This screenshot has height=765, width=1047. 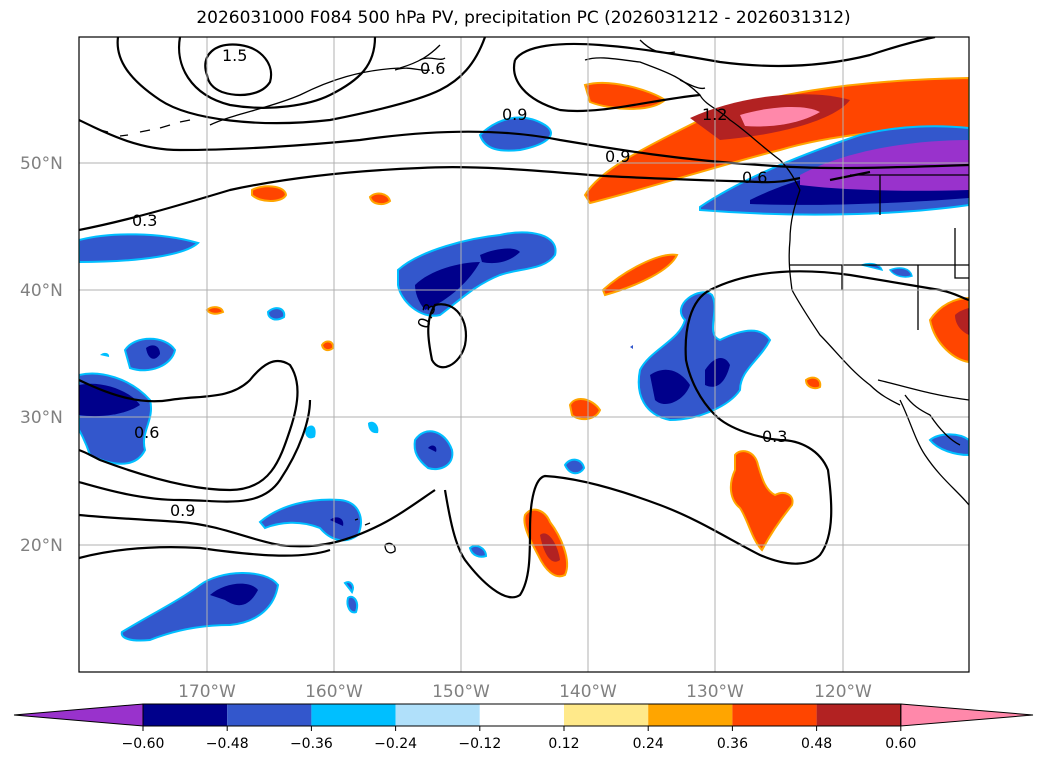 I want to click on colorbar-tick-label: −0.12, so click(x=479, y=744).